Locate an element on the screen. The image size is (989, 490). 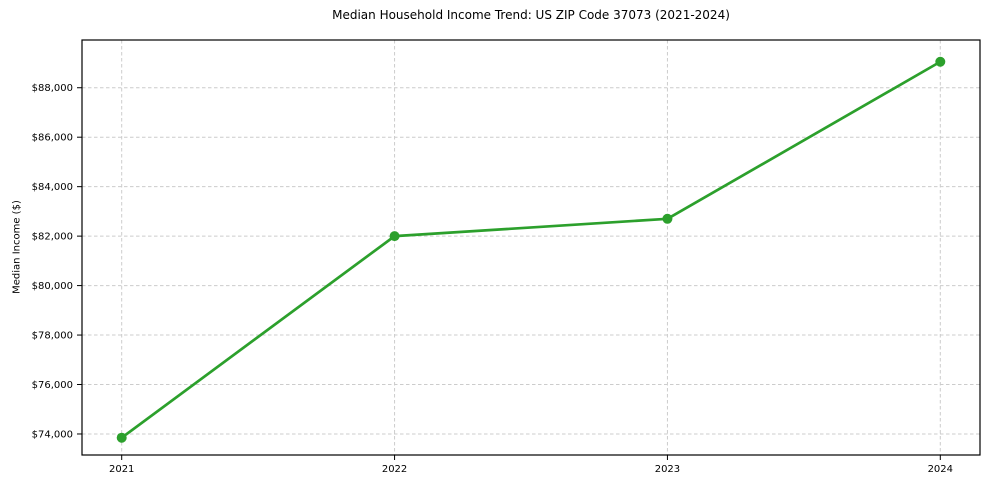
x-tick-label: 2022 is located at coordinates (394, 469).